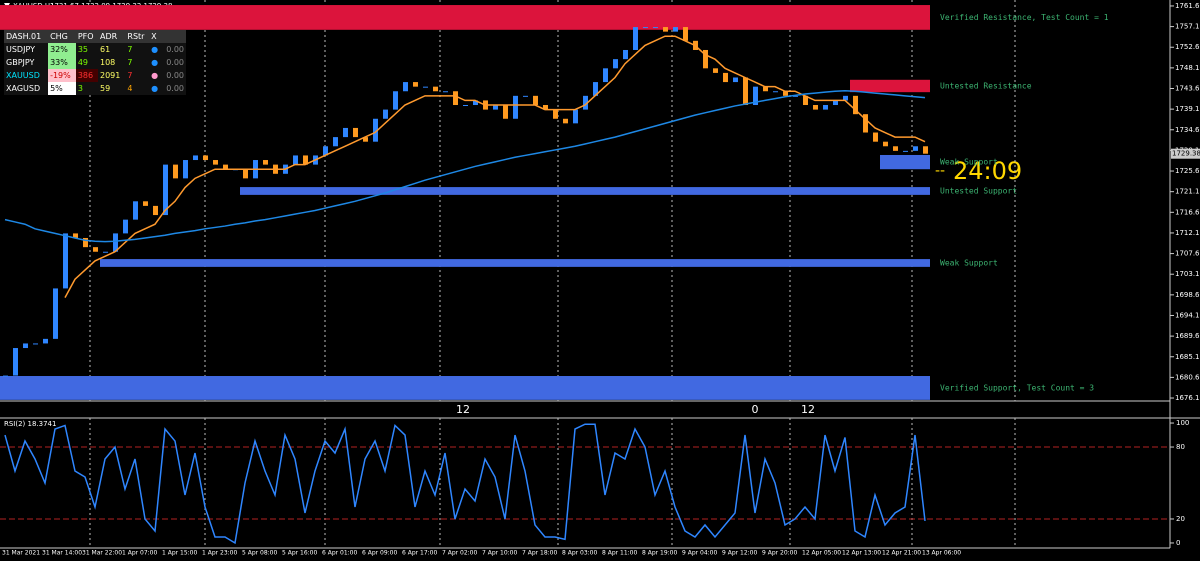 The image size is (1200, 561). I want to click on dashboard-cell: XAUUSD, so click(23, 75).